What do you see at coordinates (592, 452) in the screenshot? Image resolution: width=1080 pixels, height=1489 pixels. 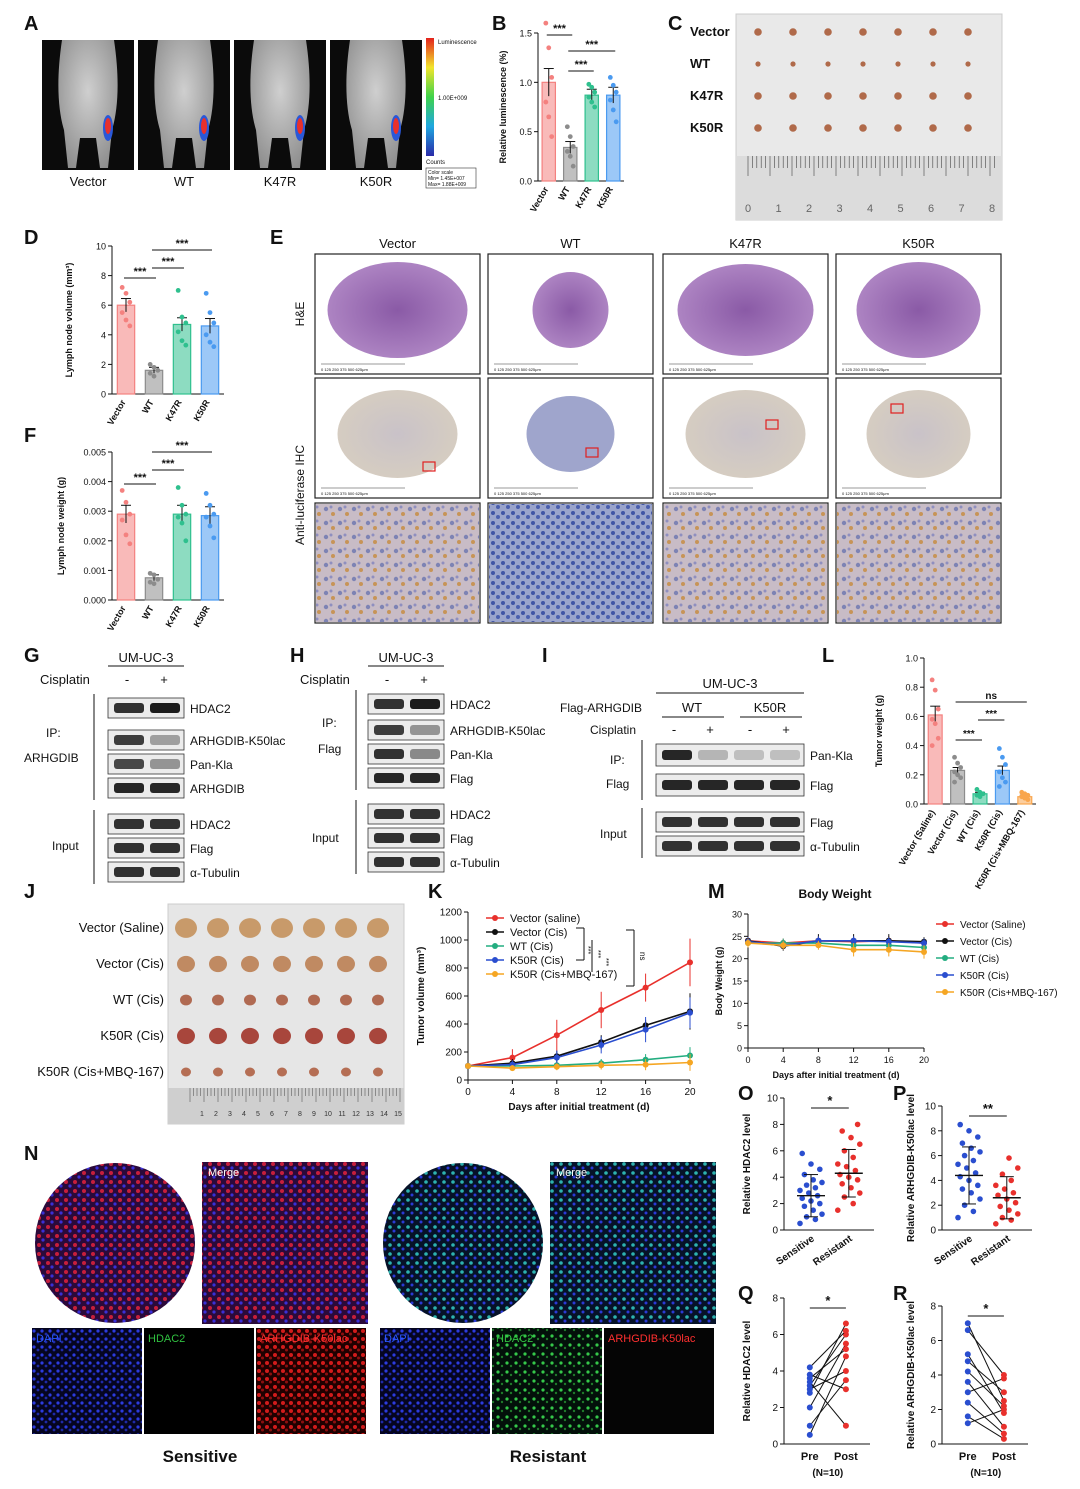 I see `zoom-region-box` at bounding box center [592, 452].